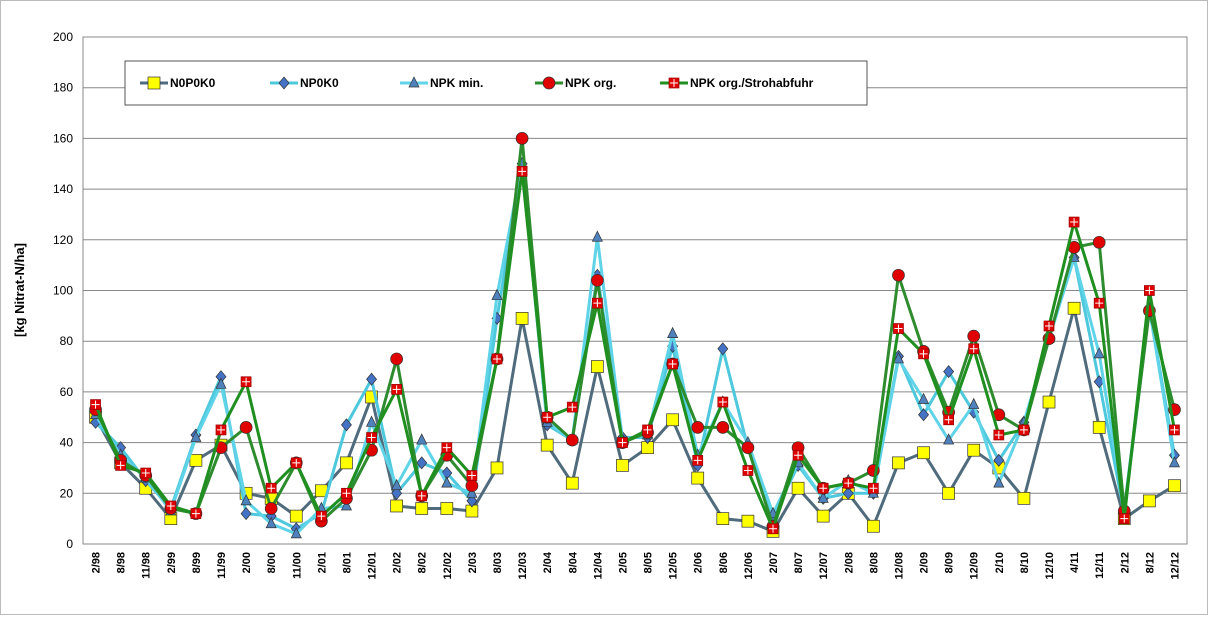  I want to click on x-tick-label: 12/02, so click(448, 566).